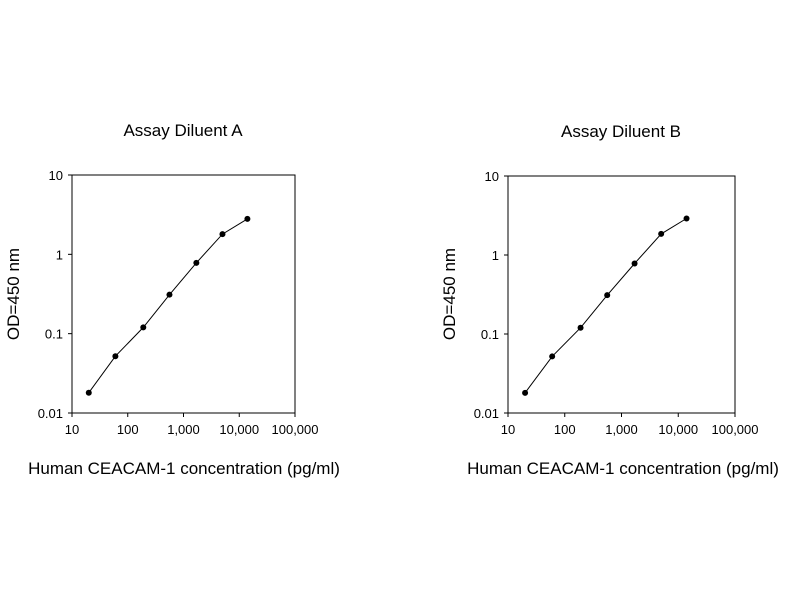 This screenshot has width=800, height=600. Describe the element at coordinates (183, 429) in the screenshot. I see `chart-a-x-tick-label: 1,000` at that location.